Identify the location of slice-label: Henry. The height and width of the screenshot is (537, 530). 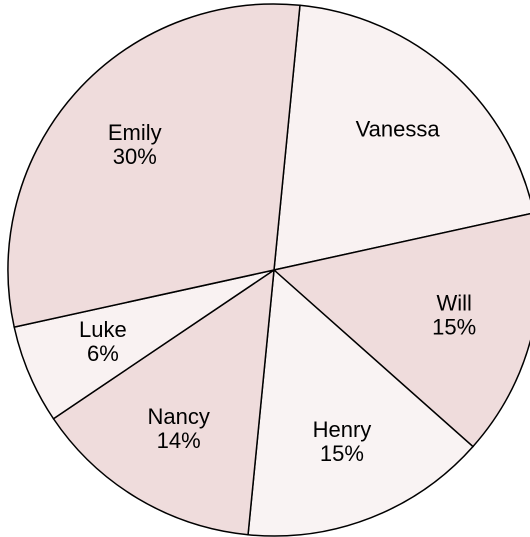
(342, 429).